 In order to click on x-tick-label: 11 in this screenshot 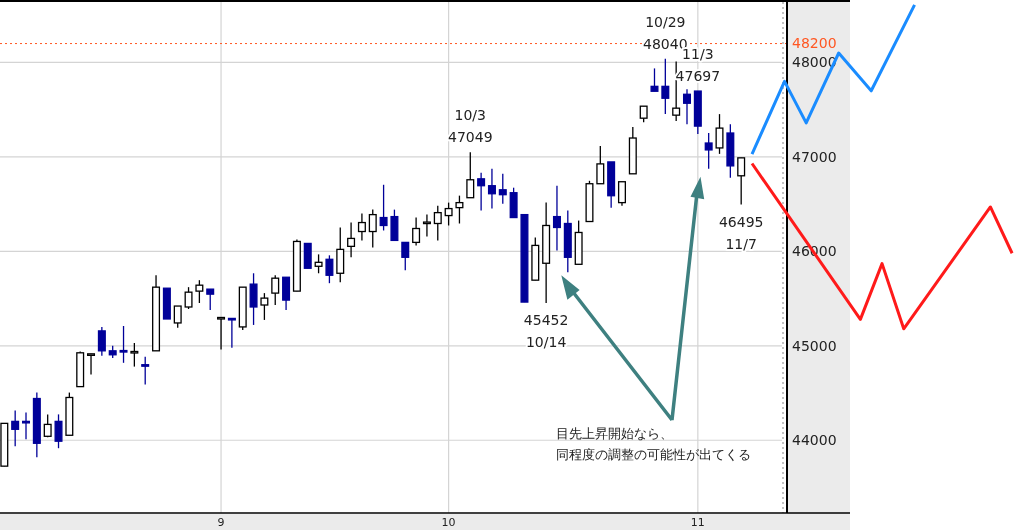, I will do `click(697, 522)`.